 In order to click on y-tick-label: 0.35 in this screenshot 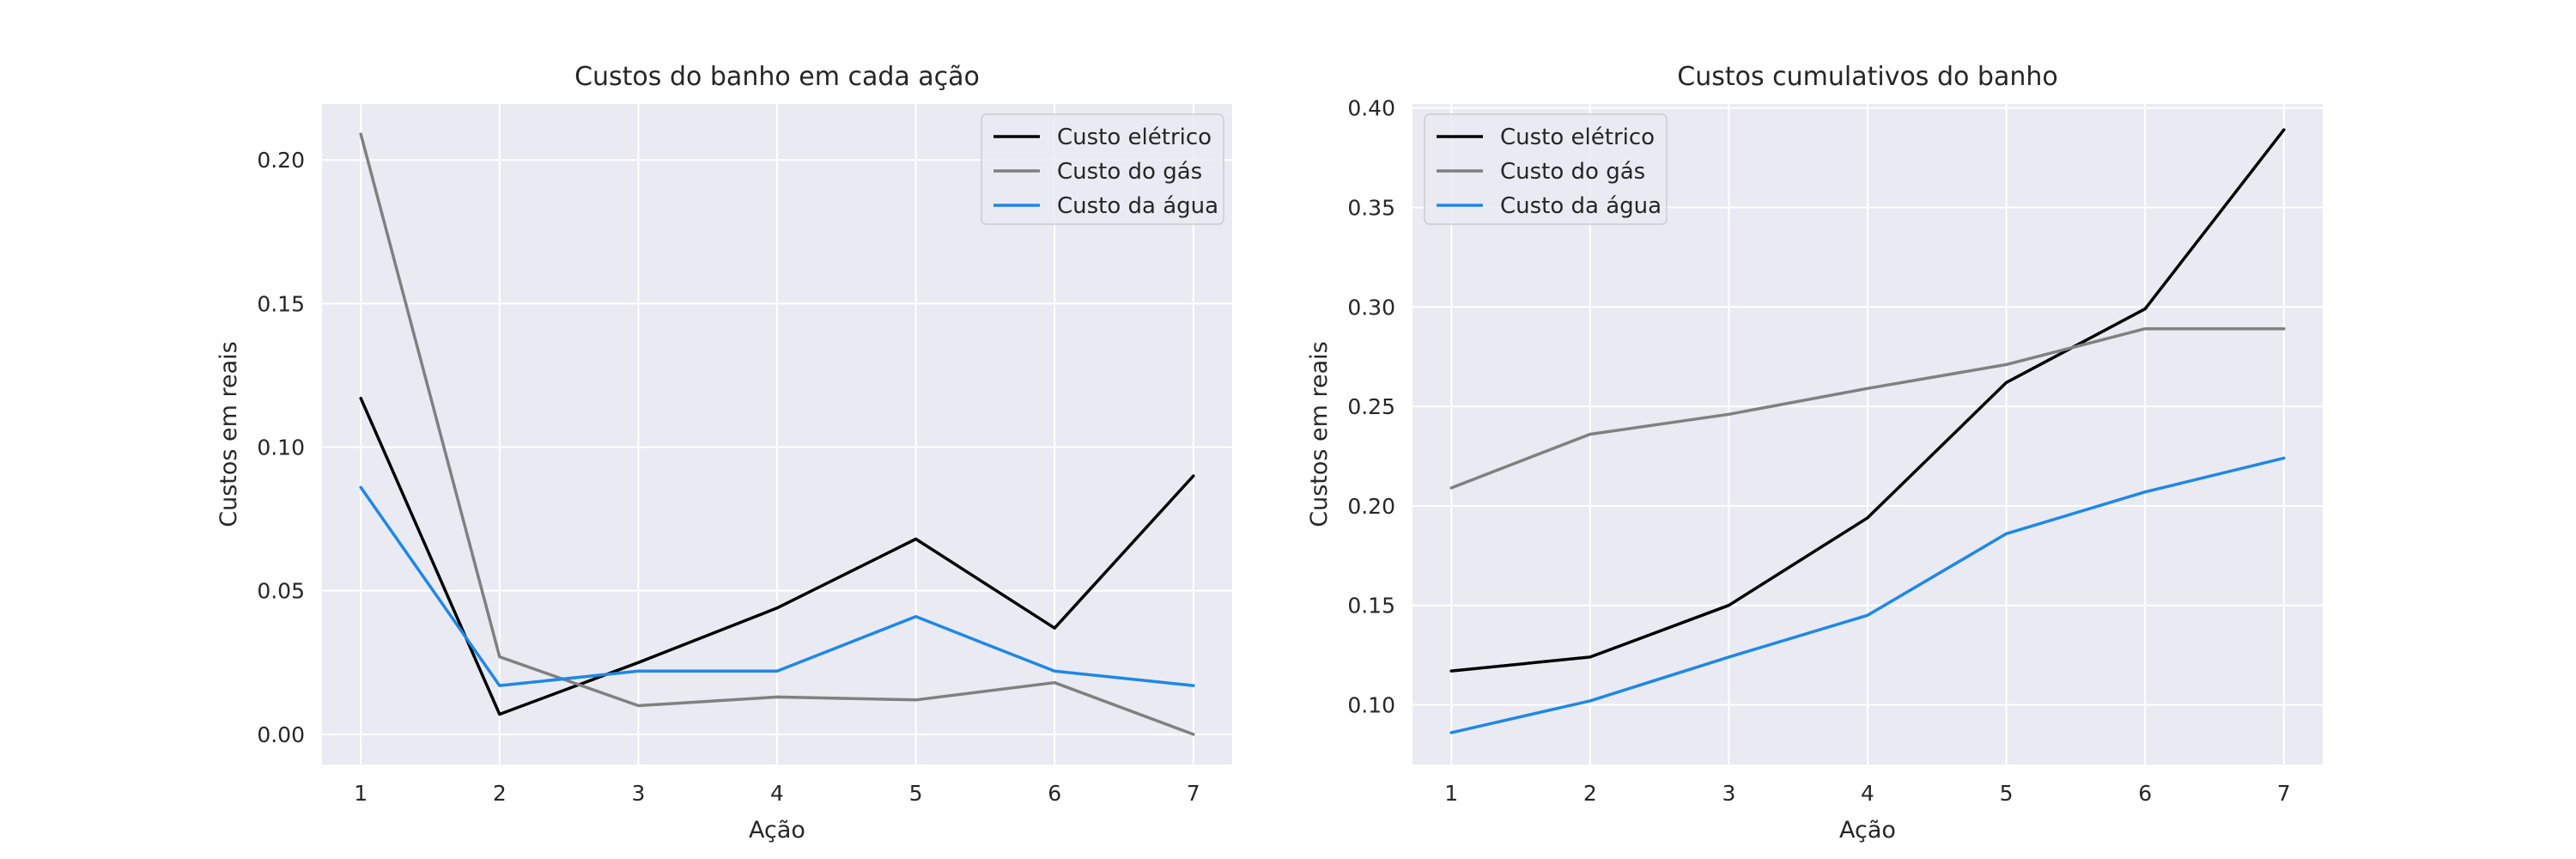, I will do `click(1371, 207)`.